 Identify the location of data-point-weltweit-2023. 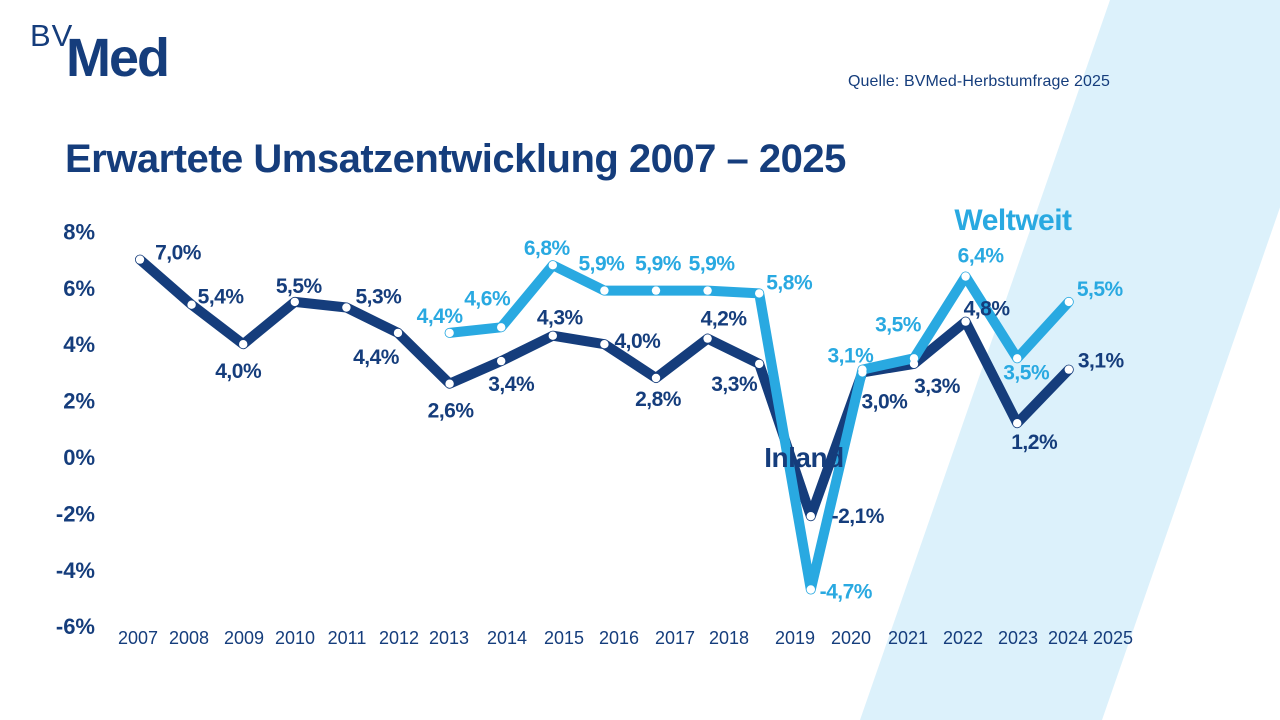
(965, 276).